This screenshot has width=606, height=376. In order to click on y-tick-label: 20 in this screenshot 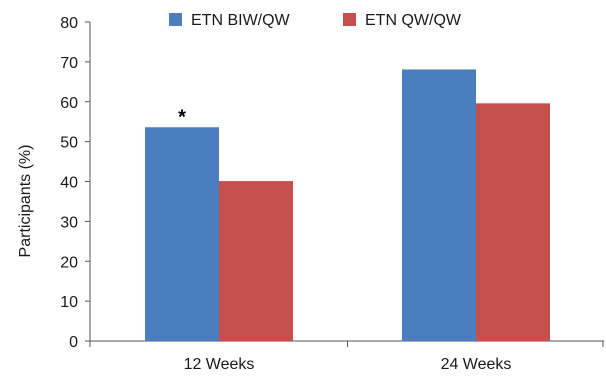, I will do `click(69, 262)`.